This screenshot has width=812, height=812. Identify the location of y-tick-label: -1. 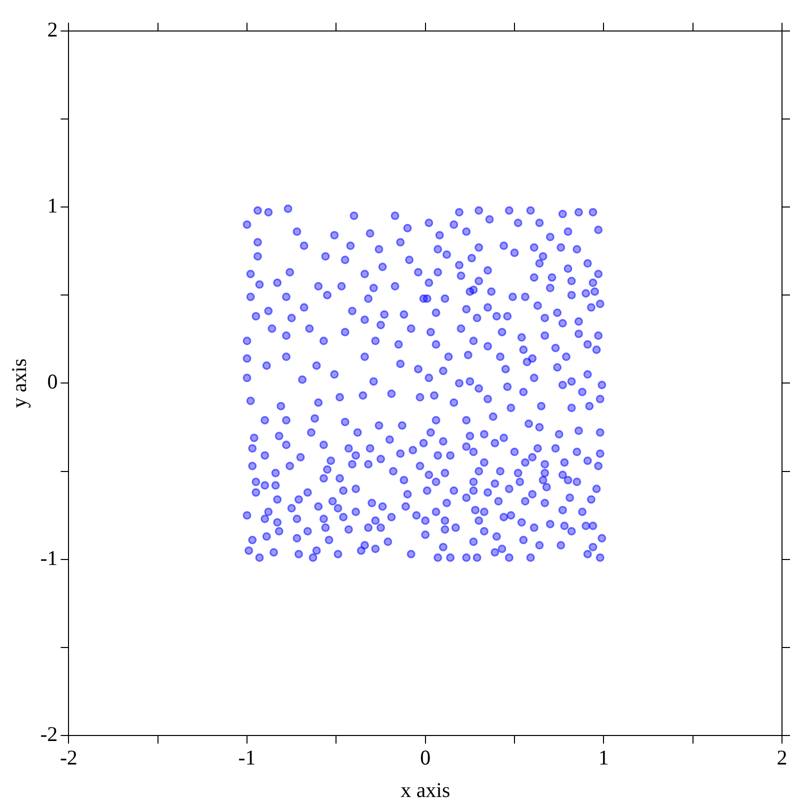
(49, 558).